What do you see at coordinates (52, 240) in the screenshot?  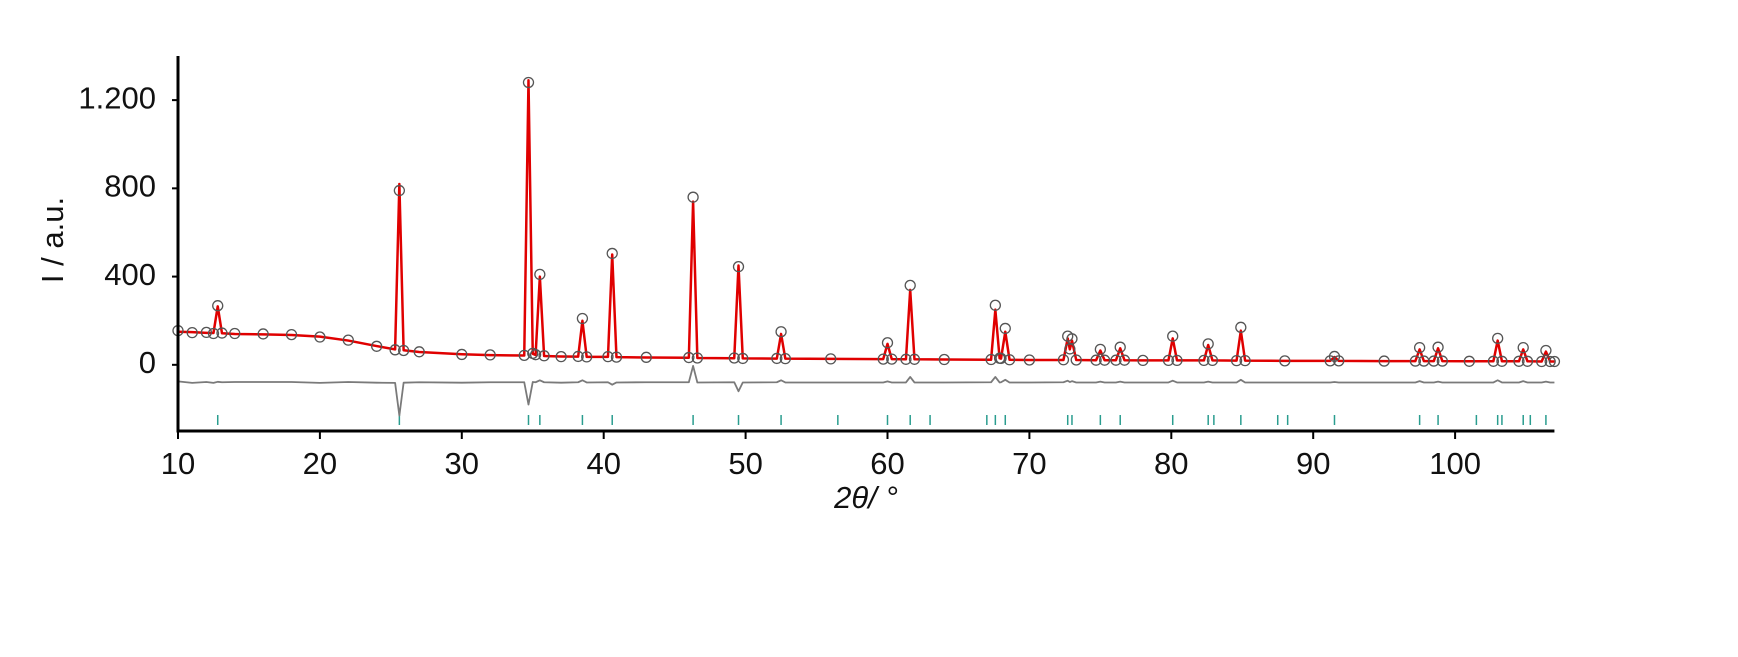 I see `y-axis-label: I / a.u.` at bounding box center [52, 240].